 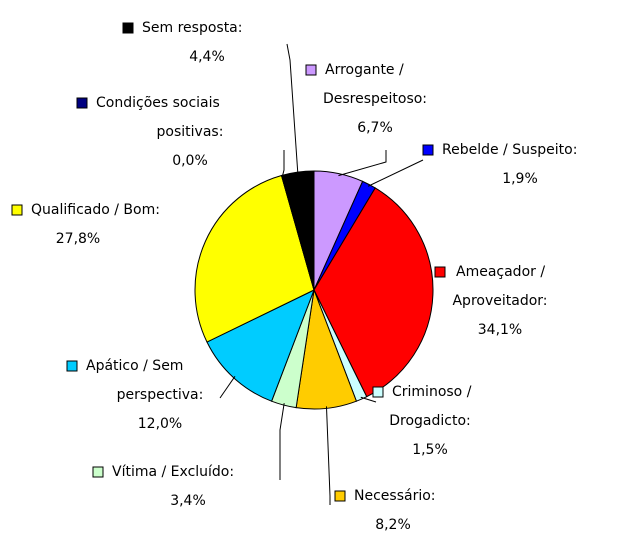 I want to click on value-label: 3,4%, so click(x=188, y=501).